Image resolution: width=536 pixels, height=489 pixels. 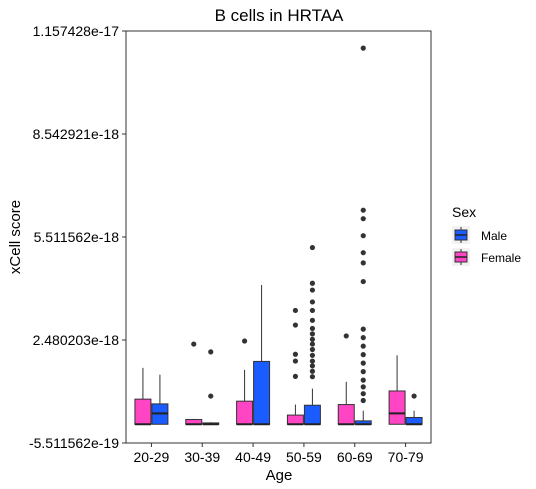 I want to click on x-axis-title: Age, so click(x=279, y=475).